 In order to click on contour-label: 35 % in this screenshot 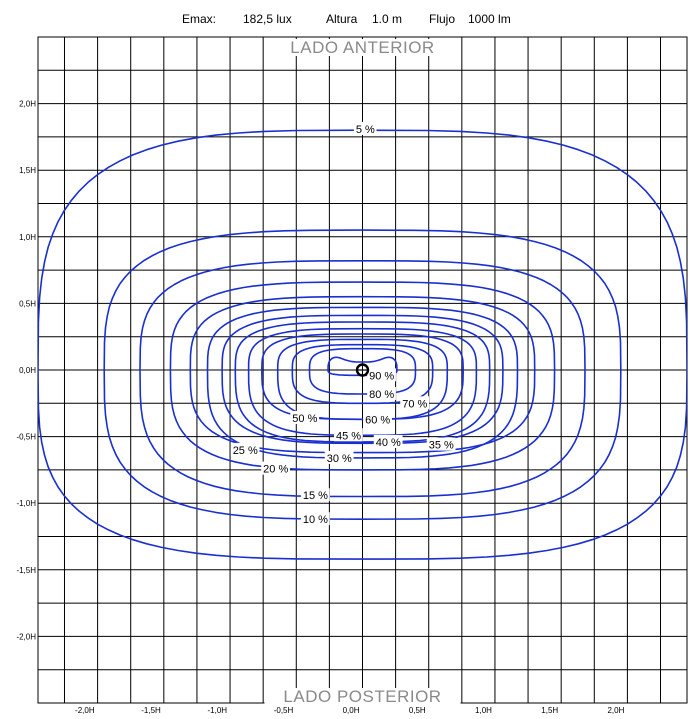, I will do `click(441, 446)`.